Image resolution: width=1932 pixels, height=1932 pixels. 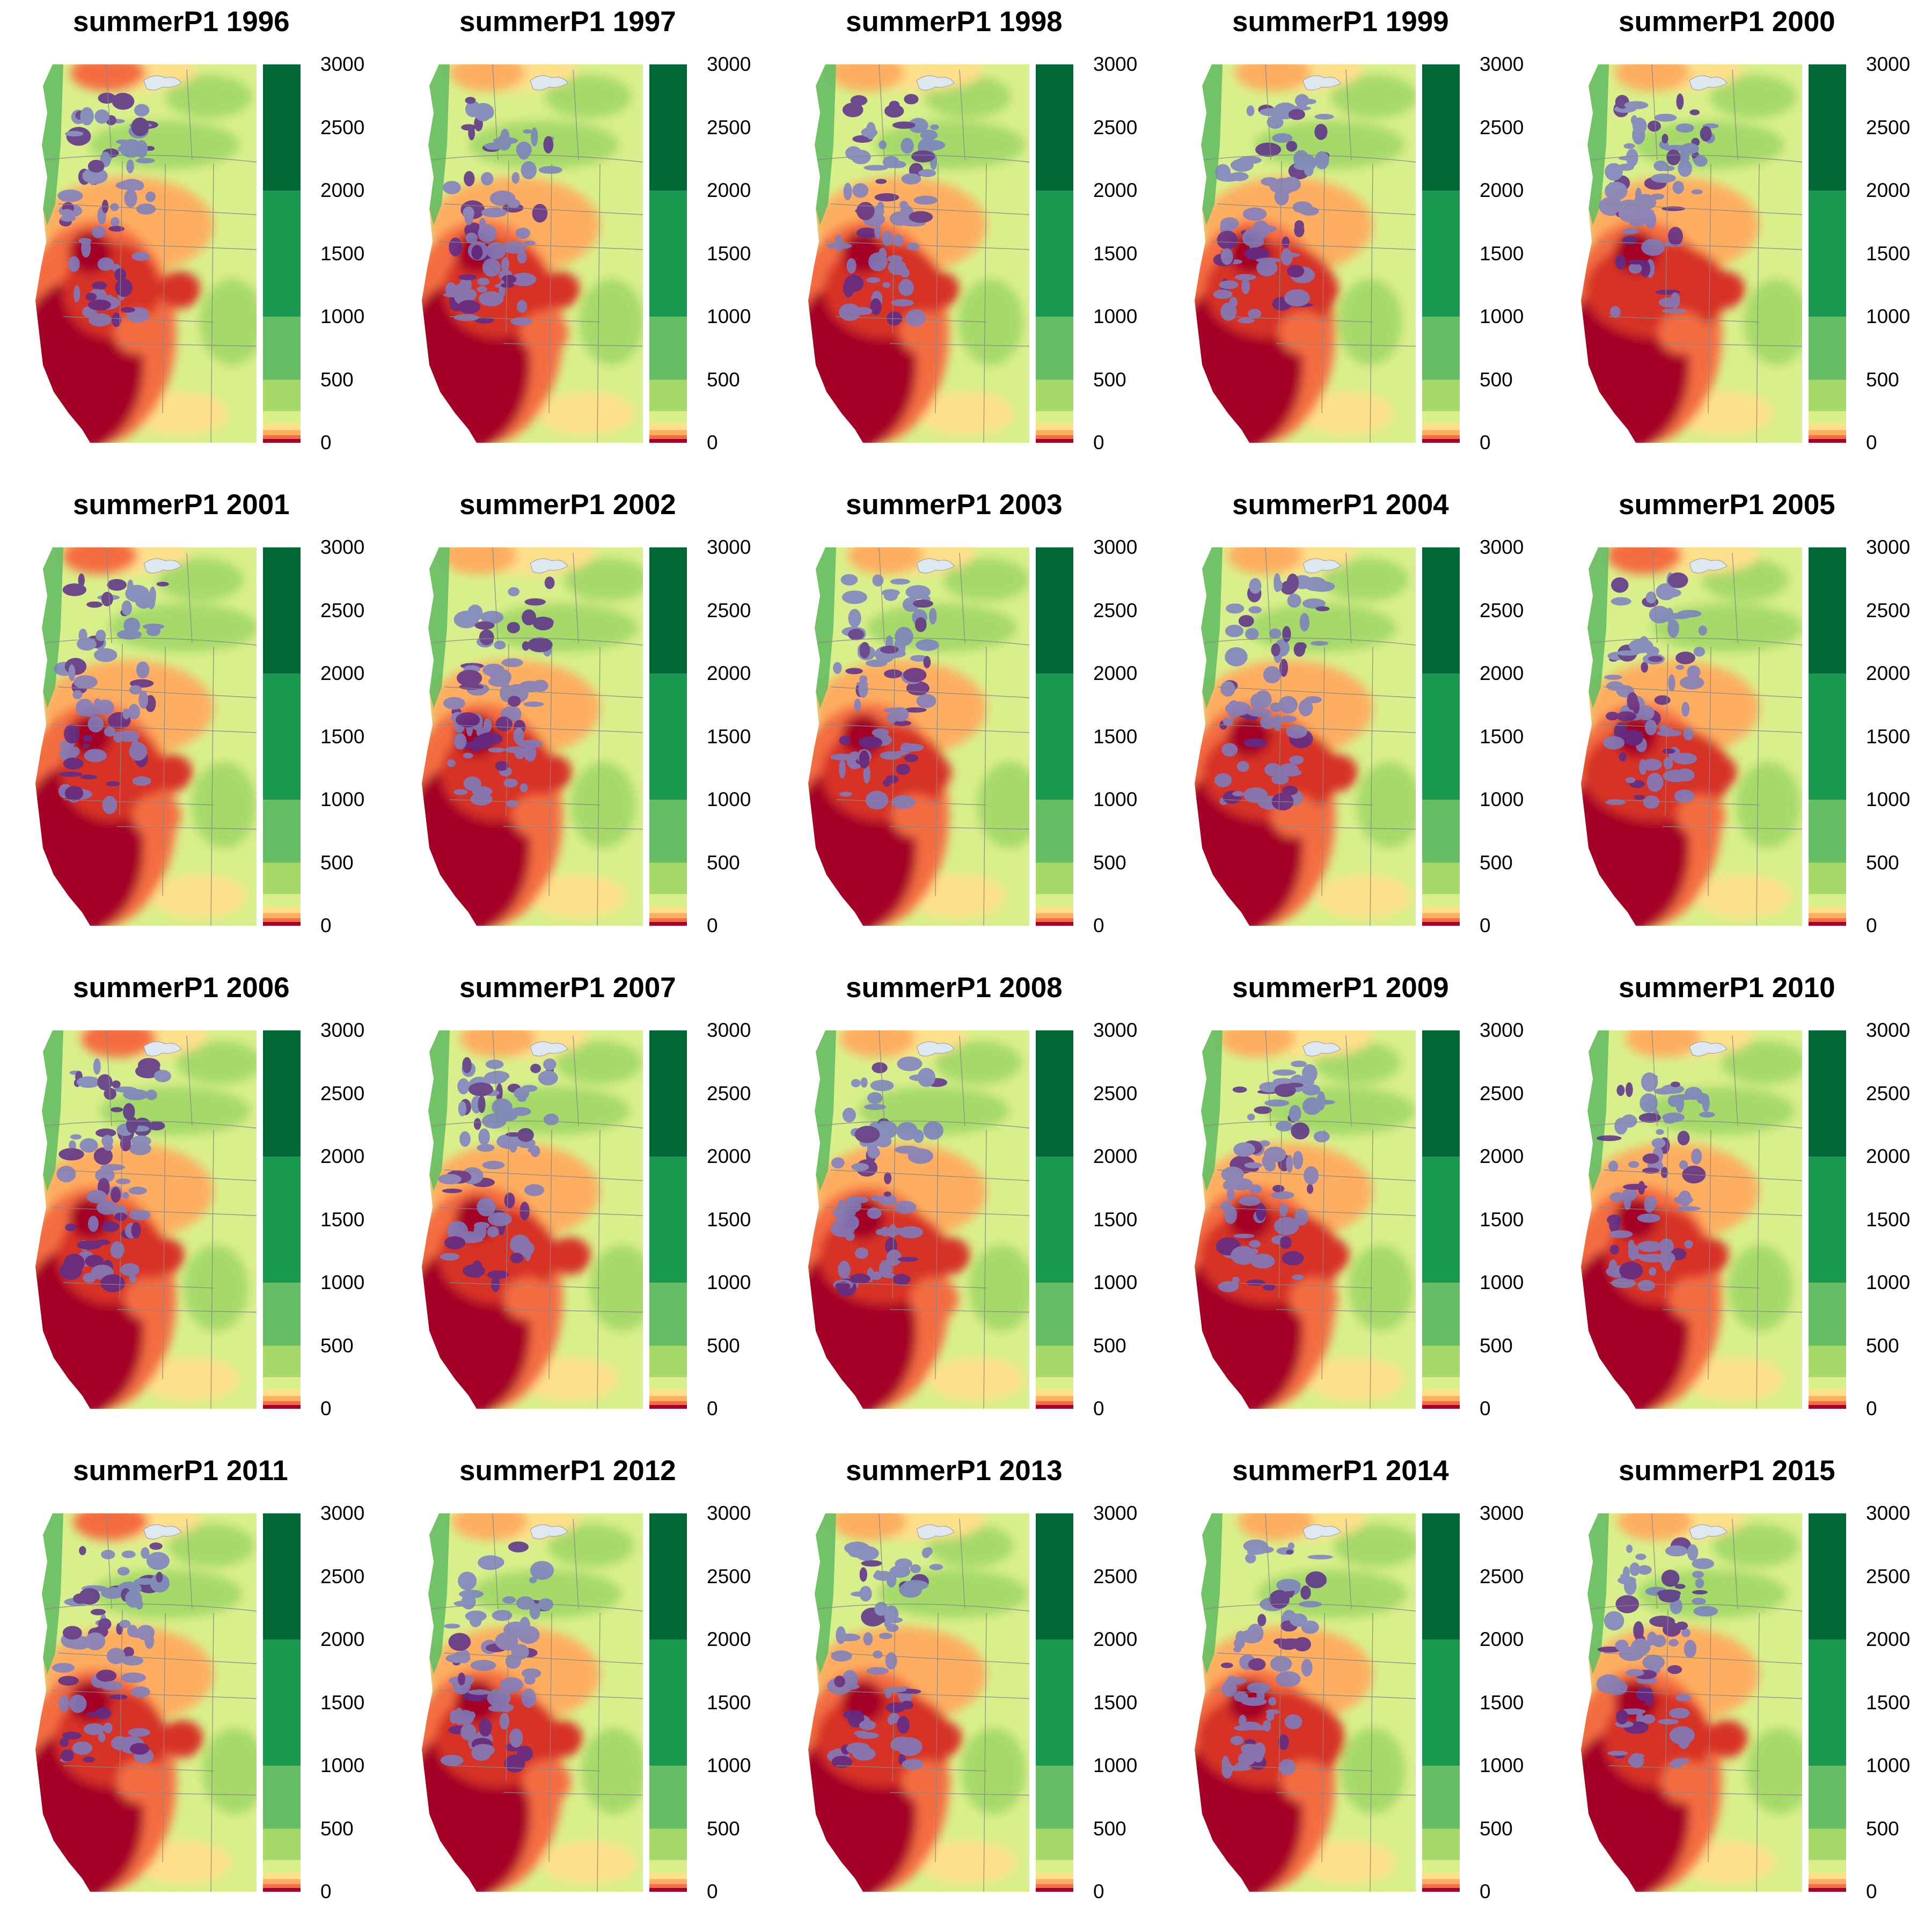 What do you see at coordinates (193, 724) in the screenshot?
I see `map-panel: summerP1 2001 3000 2500 2000 1500 1000 500 0` at bounding box center [193, 724].